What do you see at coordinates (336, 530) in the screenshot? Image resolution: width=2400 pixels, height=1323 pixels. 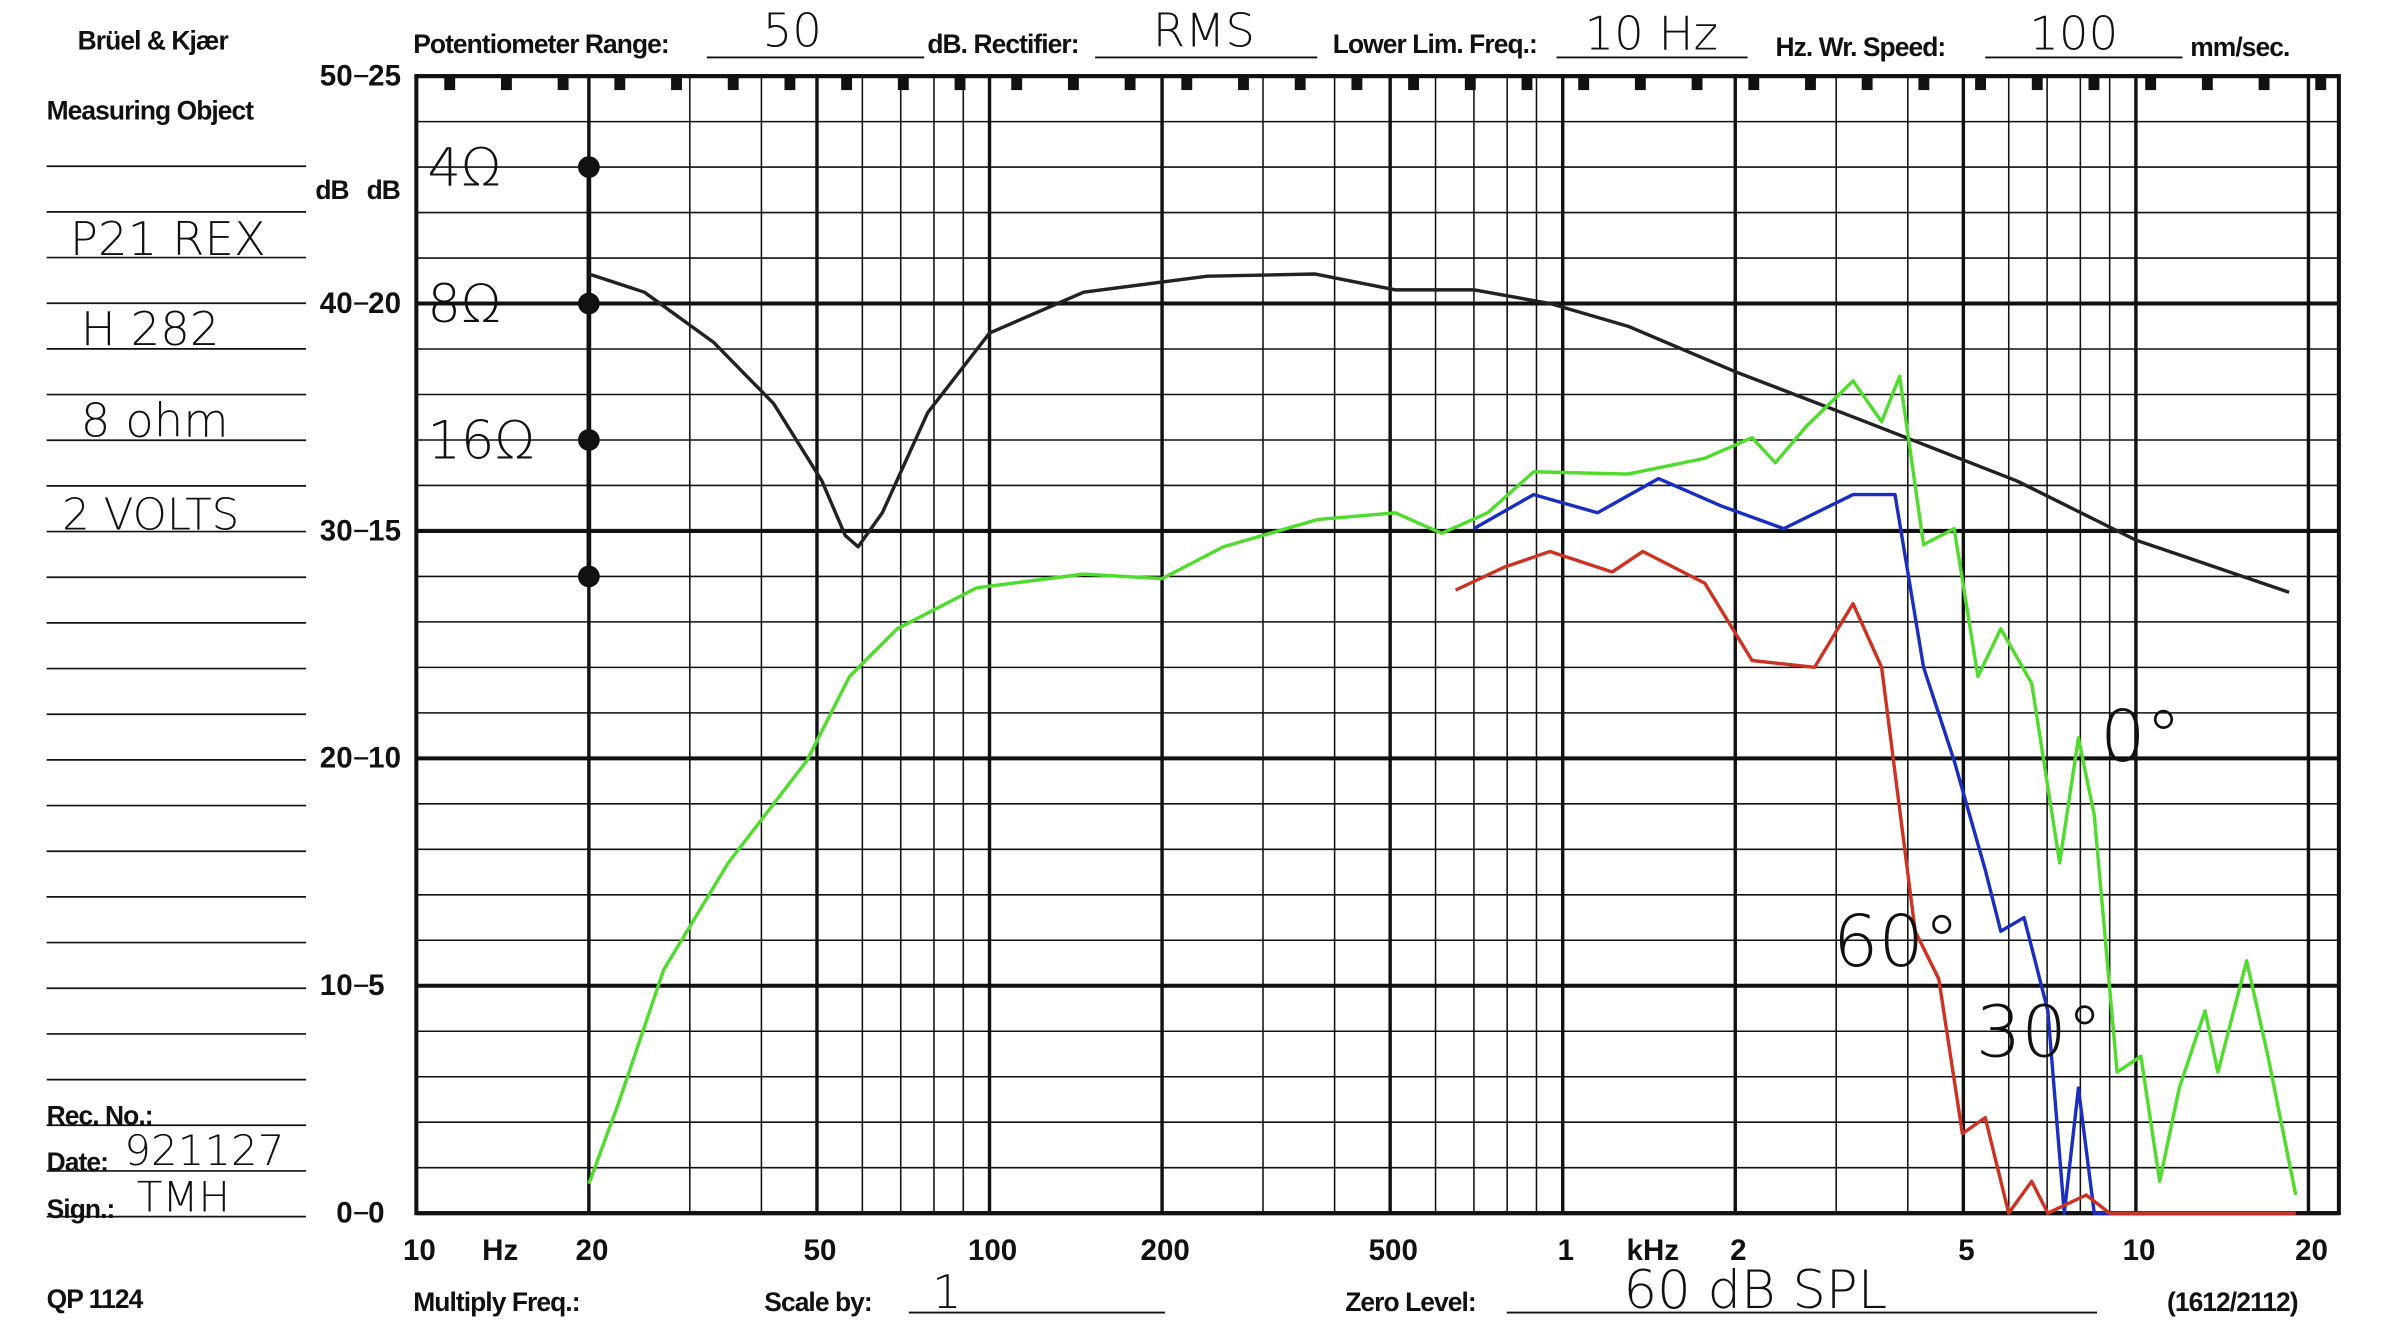 I see `y-tick-label: 30` at bounding box center [336, 530].